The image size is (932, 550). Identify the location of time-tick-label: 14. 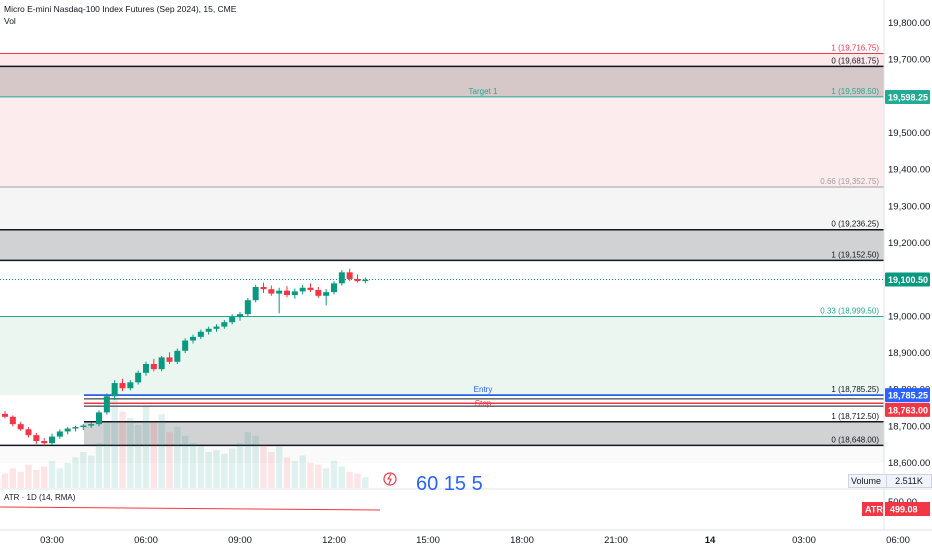
(710, 540).